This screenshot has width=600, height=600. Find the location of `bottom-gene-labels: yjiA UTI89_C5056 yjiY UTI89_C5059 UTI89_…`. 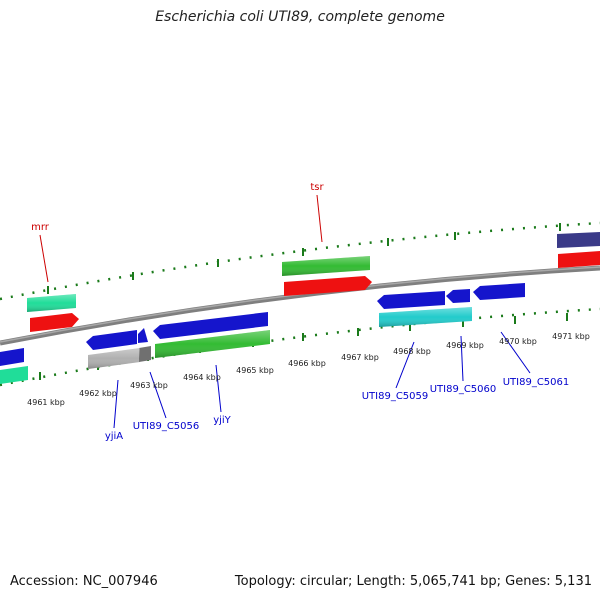

bottom-gene-labels: yjiA UTI89_C5056 yjiY UTI89_C5059 UTI89_… is located at coordinates (337, 409).